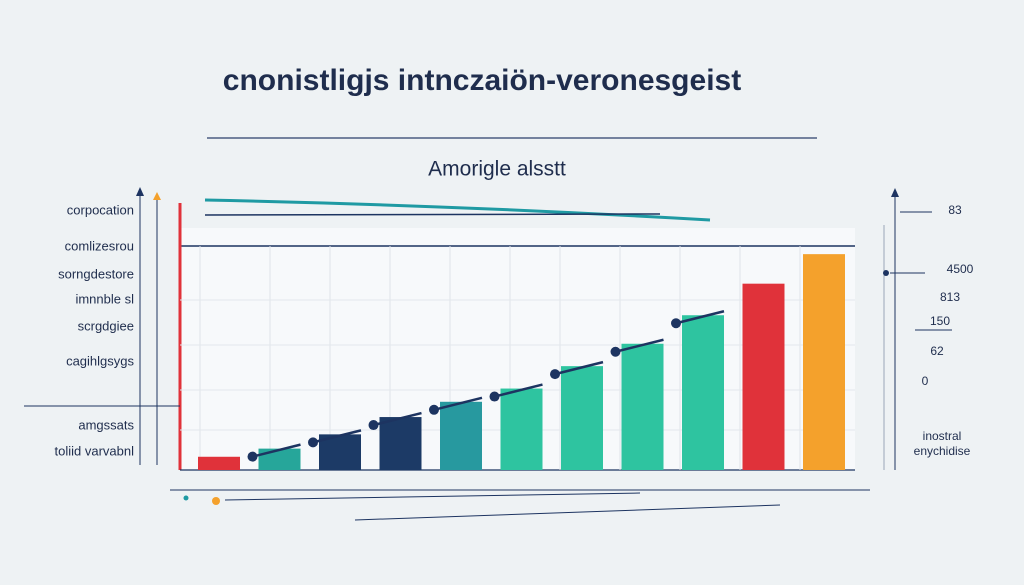 The image size is (1024, 585). What do you see at coordinates (942, 451) in the screenshot?
I see `right-label: enychidise` at bounding box center [942, 451].